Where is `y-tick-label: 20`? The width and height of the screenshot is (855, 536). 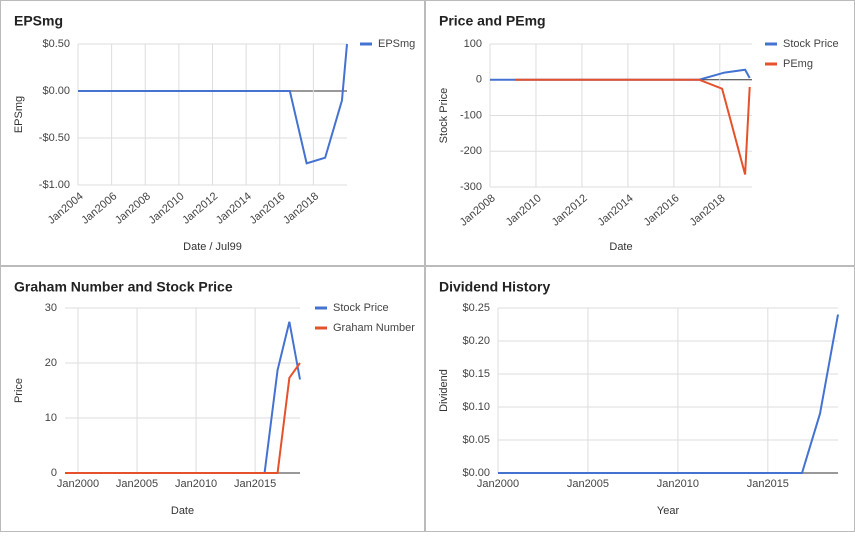 y-tick-label: 20 is located at coordinates (51, 363).